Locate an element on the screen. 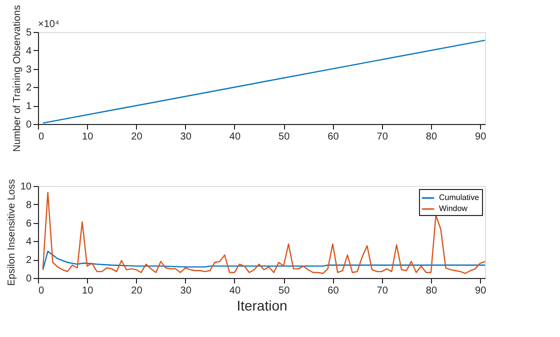  legend-label: Cumulative is located at coordinates (459, 197).